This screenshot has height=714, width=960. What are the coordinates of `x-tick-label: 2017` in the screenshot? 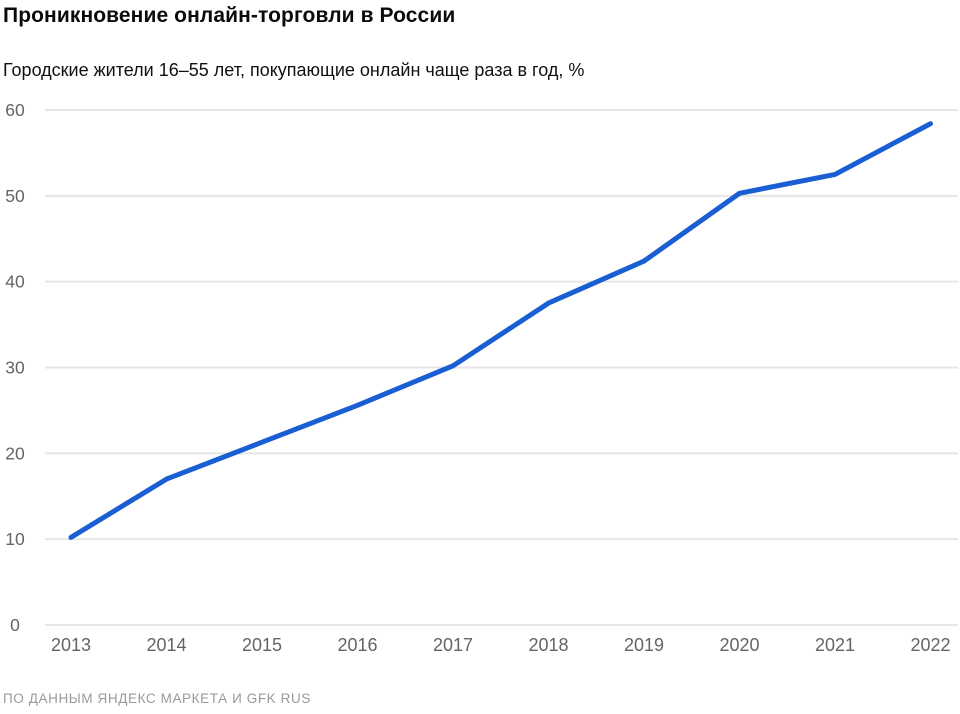 It's located at (453, 645).